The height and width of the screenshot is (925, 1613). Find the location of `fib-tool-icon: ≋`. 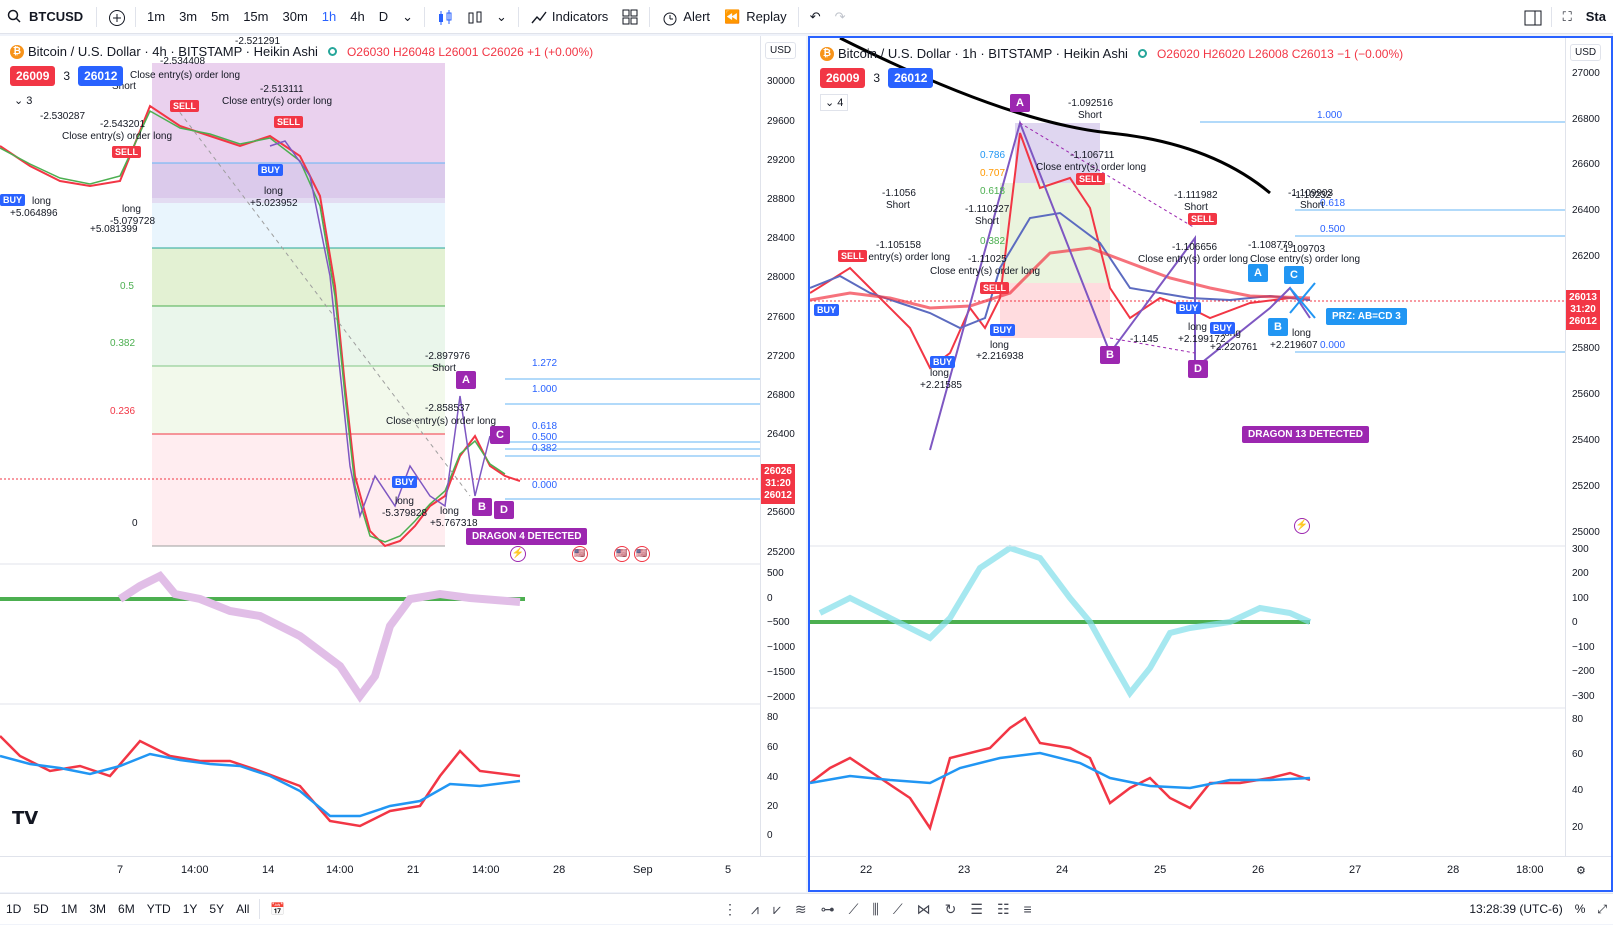

fib-tool-icon: ≋ is located at coordinates (800, 908).